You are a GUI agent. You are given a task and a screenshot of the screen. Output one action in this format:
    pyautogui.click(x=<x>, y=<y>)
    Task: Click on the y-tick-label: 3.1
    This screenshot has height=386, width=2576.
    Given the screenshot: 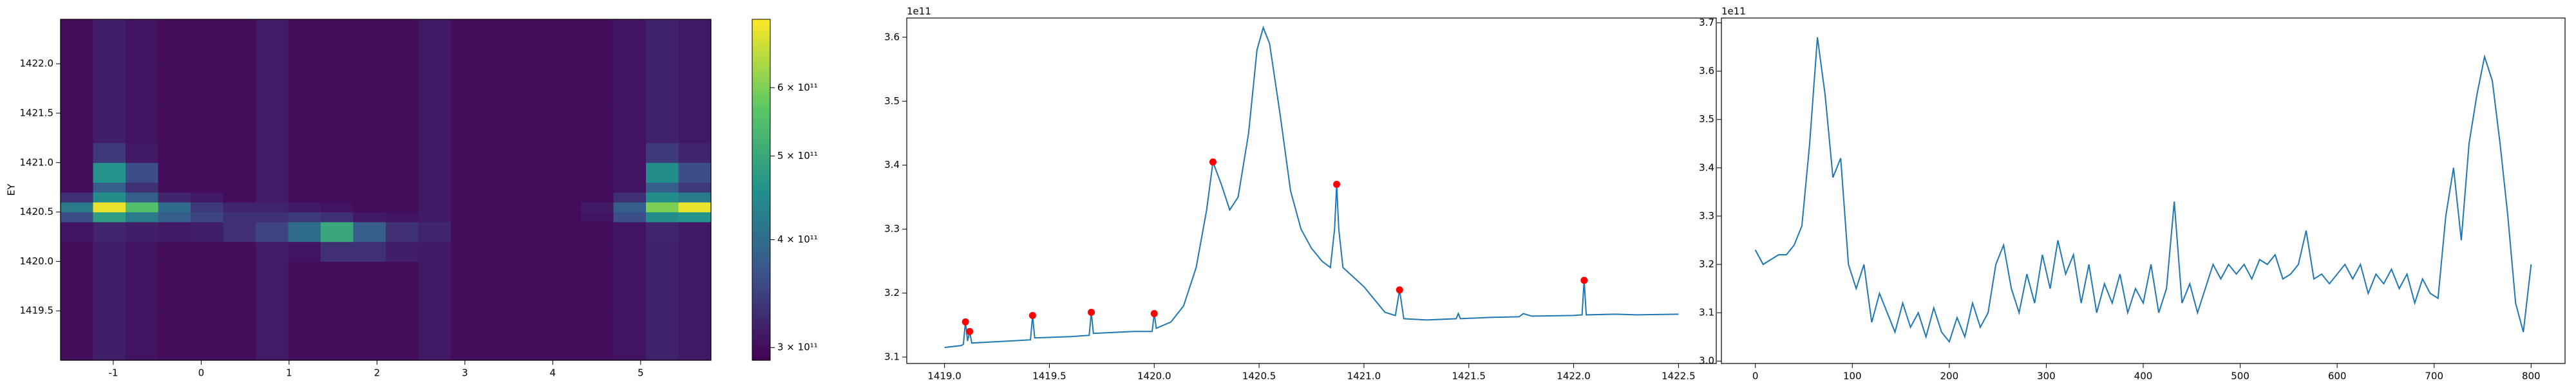 What is the action you would take?
    pyautogui.click(x=1706, y=312)
    